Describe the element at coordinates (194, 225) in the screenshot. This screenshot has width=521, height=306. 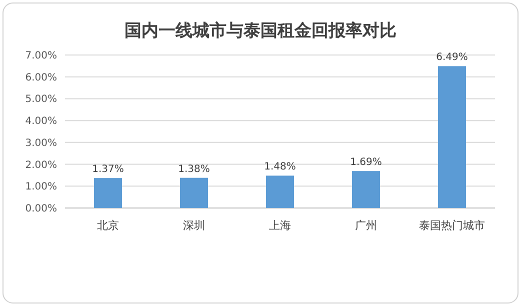
I see `x-tick-label: 深圳` at that location.